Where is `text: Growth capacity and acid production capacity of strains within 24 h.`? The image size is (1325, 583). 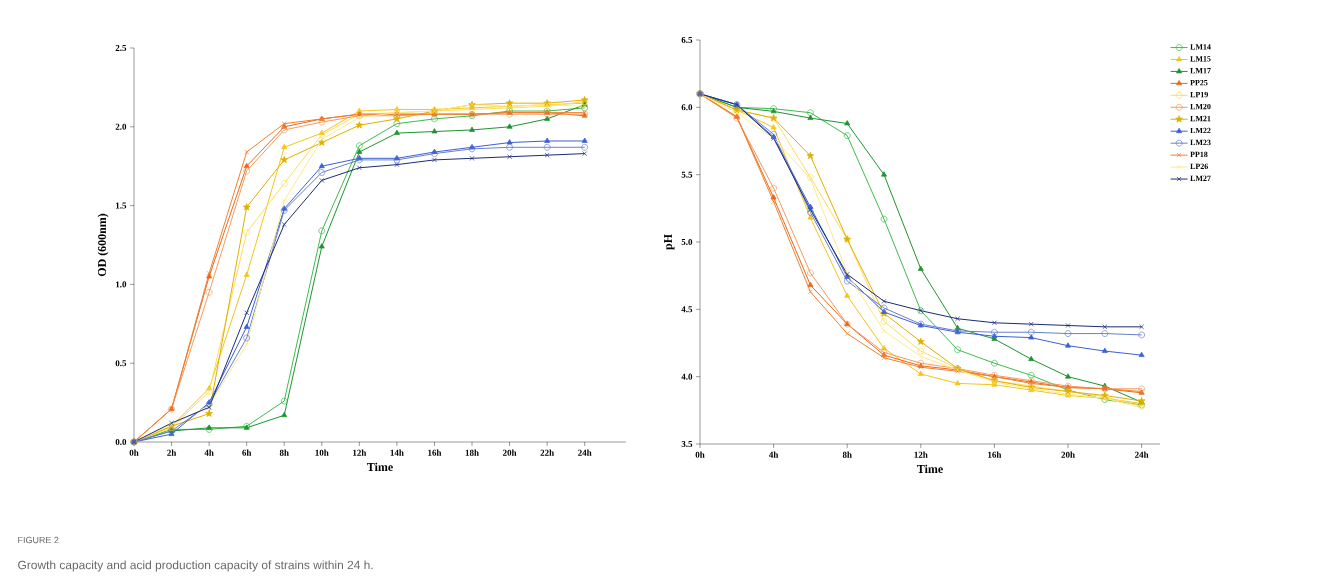 text: Growth capacity and acid production capacity of strains within 24 h. is located at coordinates (195, 566).